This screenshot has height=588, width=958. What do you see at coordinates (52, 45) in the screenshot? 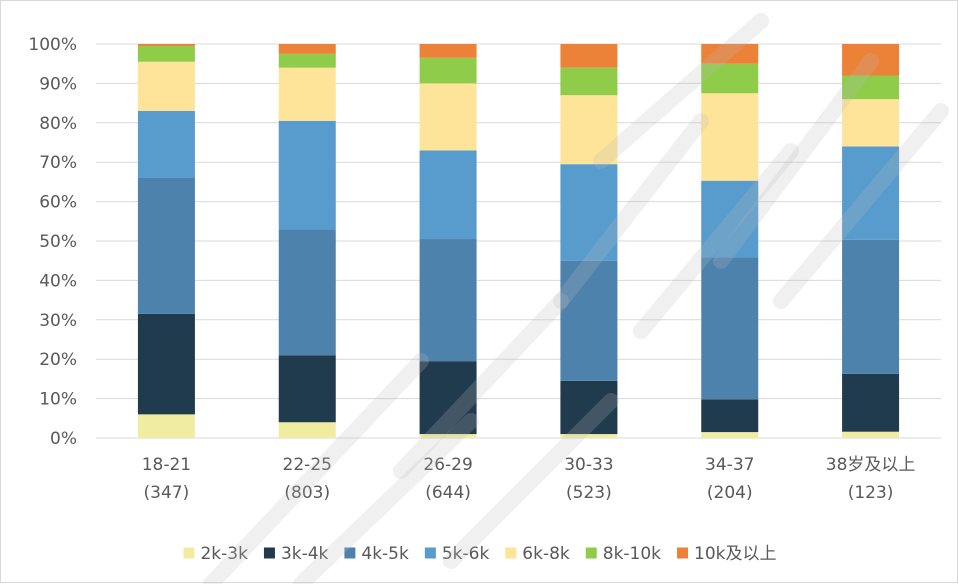
I see `y-tick-label: 100%` at bounding box center [52, 45].